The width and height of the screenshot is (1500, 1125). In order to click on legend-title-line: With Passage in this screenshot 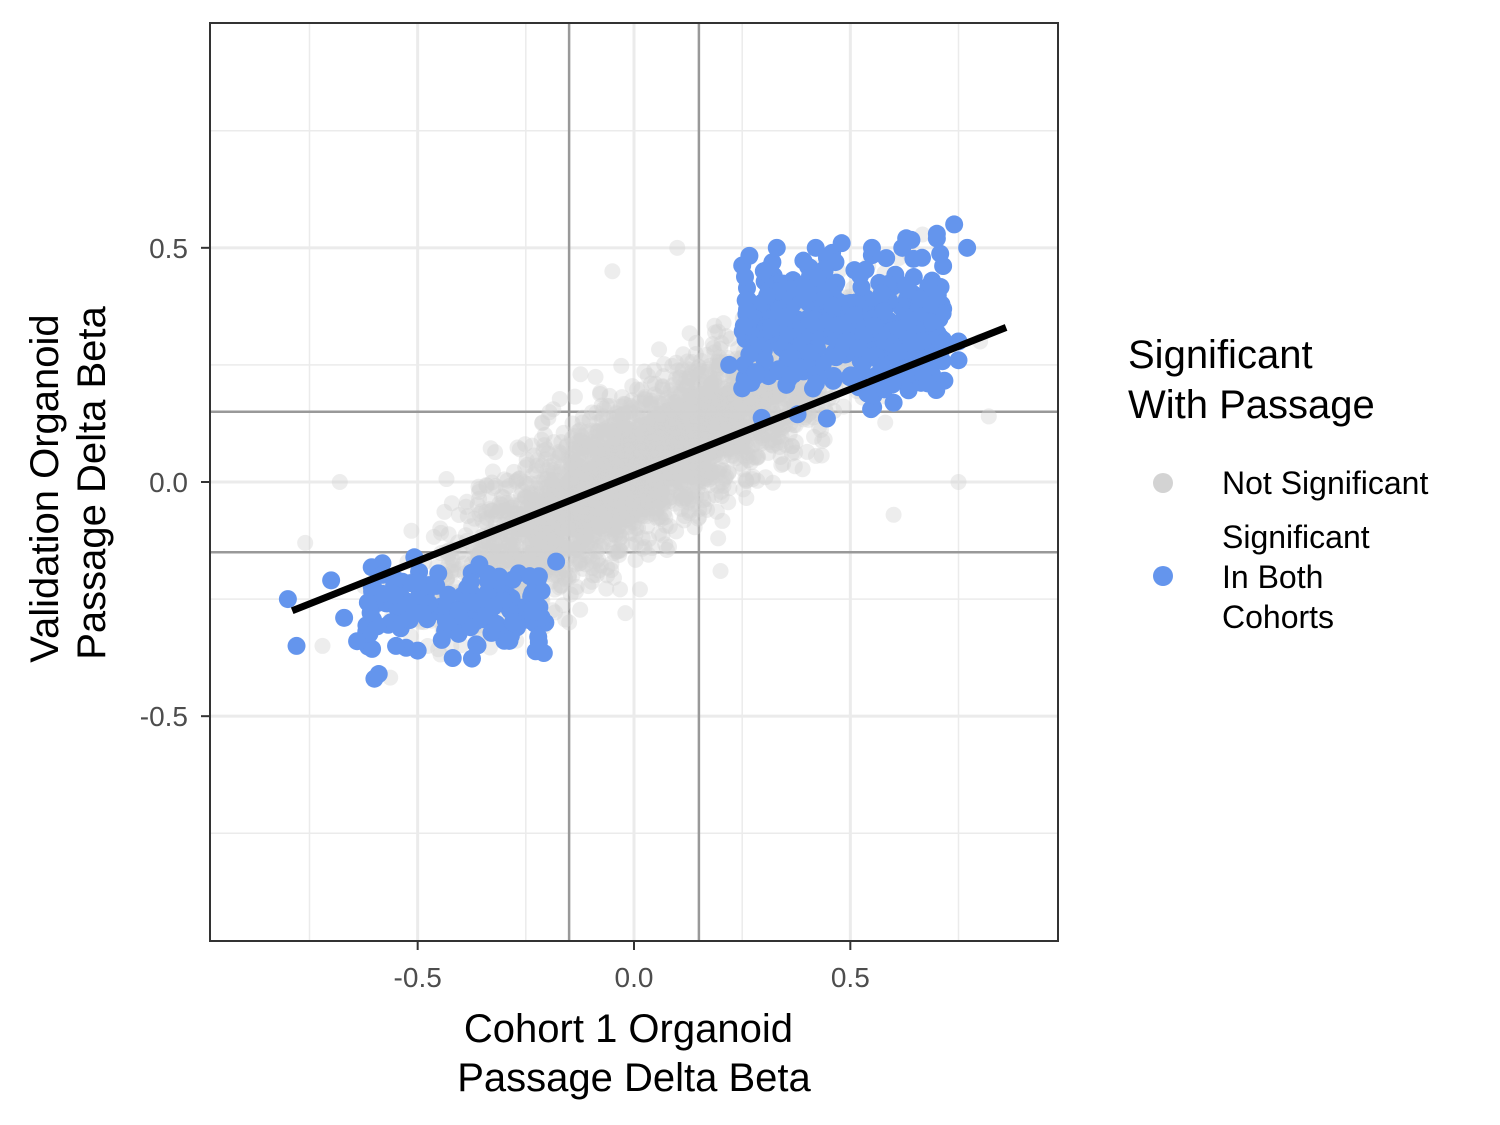, I will do `click(1251, 405)`.